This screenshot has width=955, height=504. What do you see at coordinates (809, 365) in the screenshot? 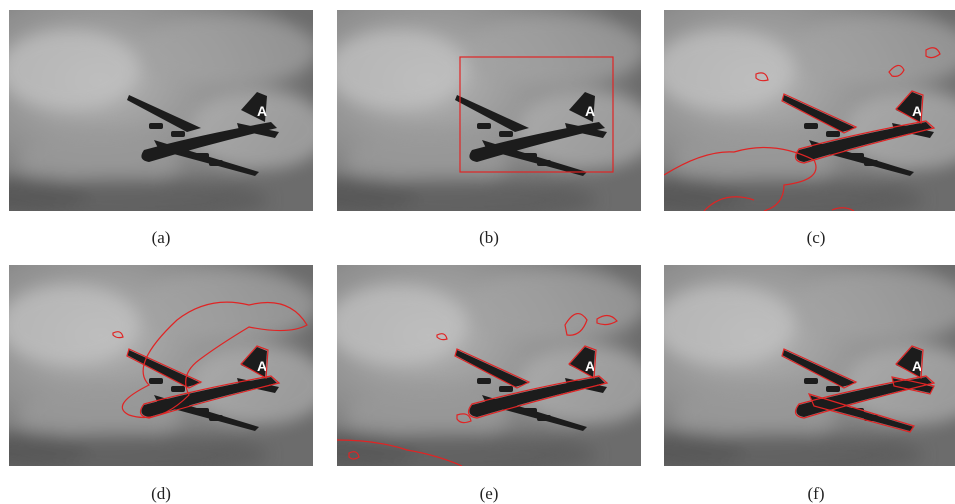
I see `panel-f-image` at bounding box center [809, 365].